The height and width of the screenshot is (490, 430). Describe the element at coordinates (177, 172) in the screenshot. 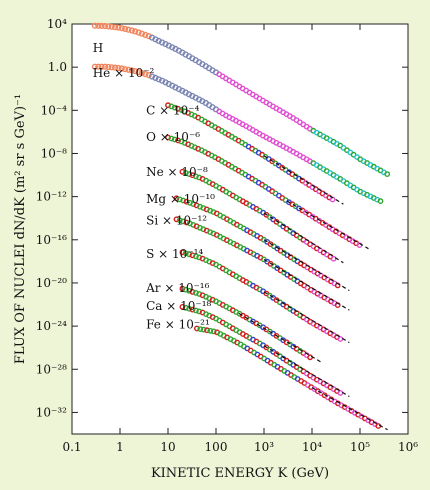

I see `series-label: Ne × 10⁻⁸` at that location.